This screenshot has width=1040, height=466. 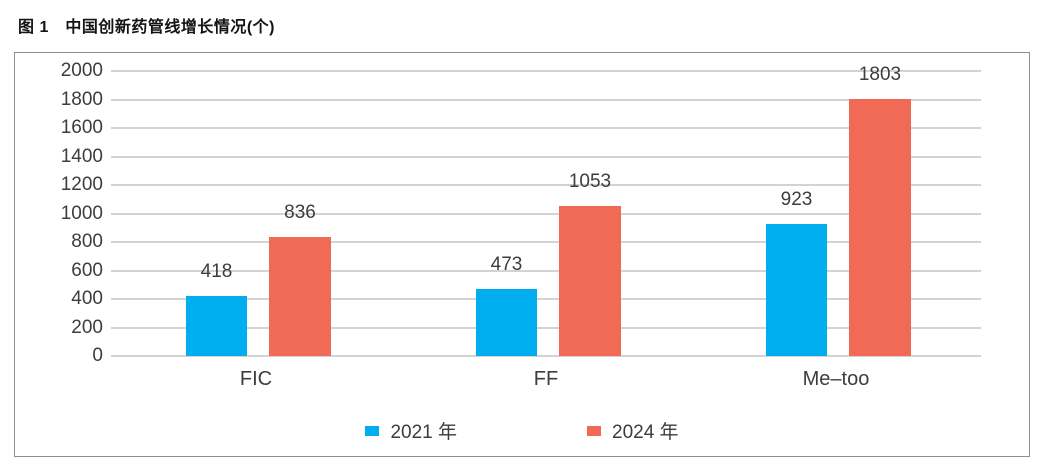 What do you see at coordinates (216, 272) in the screenshot?
I see `bar-value-FIC-2021 年: 418` at bounding box center [216, 272].